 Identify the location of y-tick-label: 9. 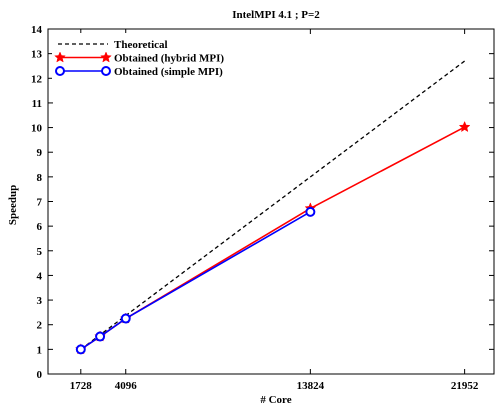
(40, 153).